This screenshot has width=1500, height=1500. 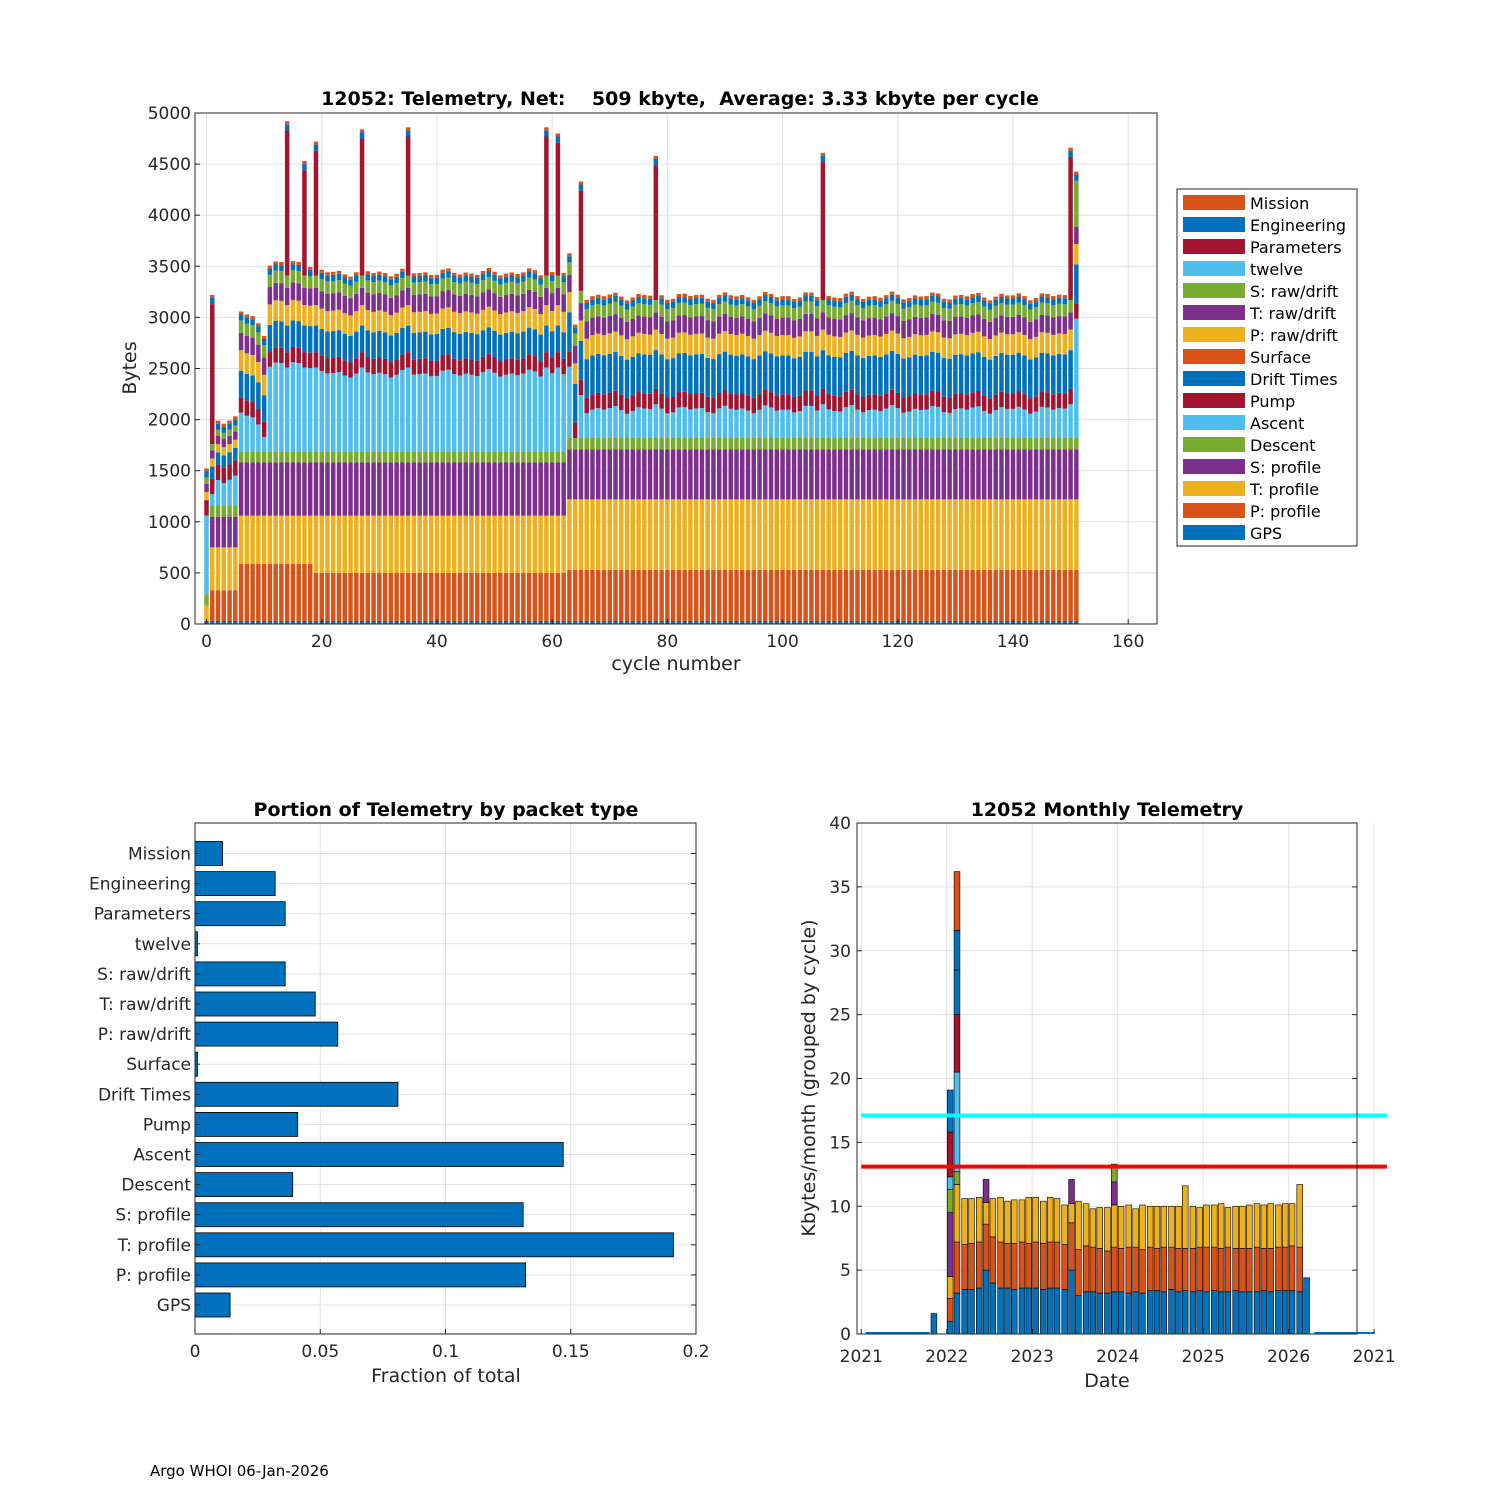 I want to click on portion-bar-s-profile, so click(x=359, y=1215).